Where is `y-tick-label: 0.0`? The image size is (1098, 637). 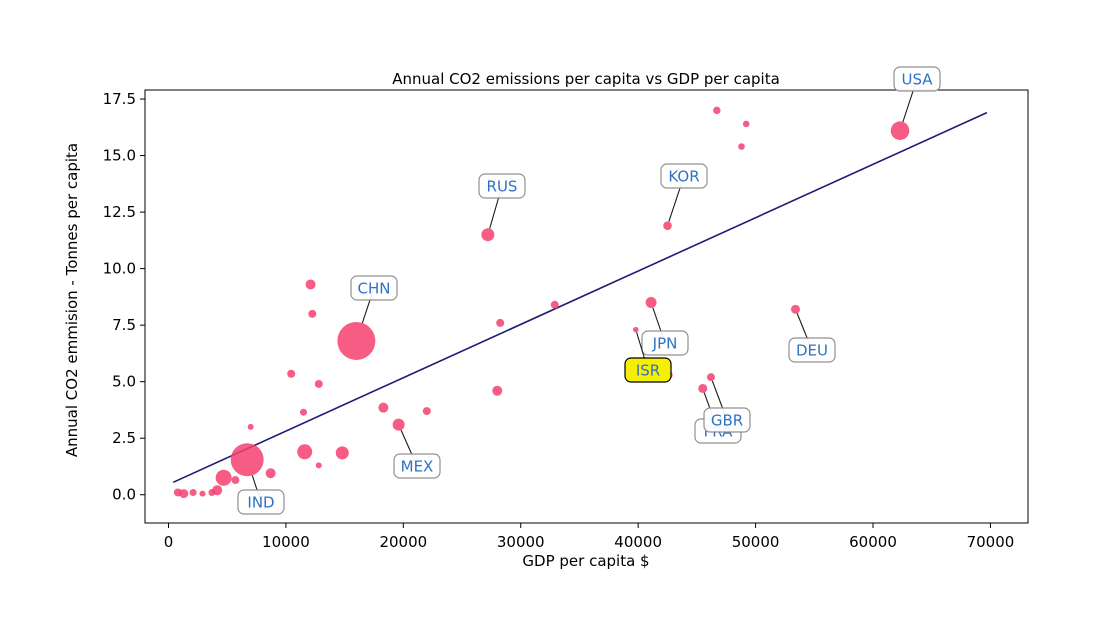 y-tick-label: 0.0 is located at coordinates (124, 495).